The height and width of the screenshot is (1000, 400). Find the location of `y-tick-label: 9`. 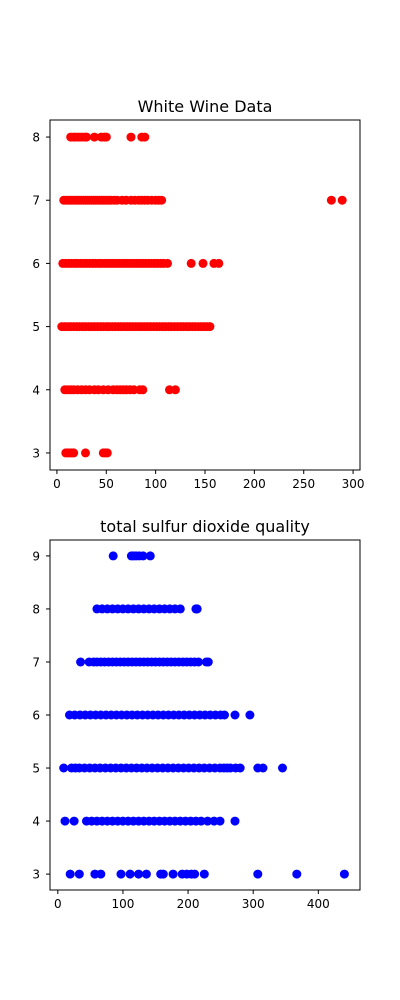

y-tick-label: 9 is located at coordinates (36, 556).